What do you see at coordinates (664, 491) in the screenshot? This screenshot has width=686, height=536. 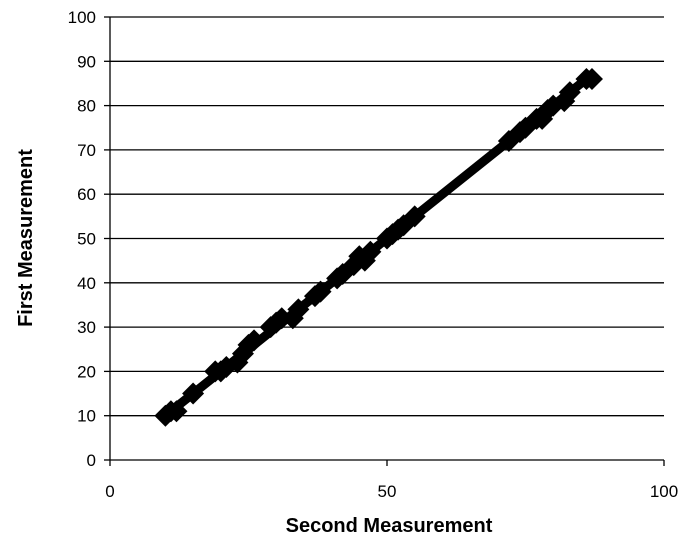 I see `x-tick-label-100: 100` at bounding box center [664, 491].